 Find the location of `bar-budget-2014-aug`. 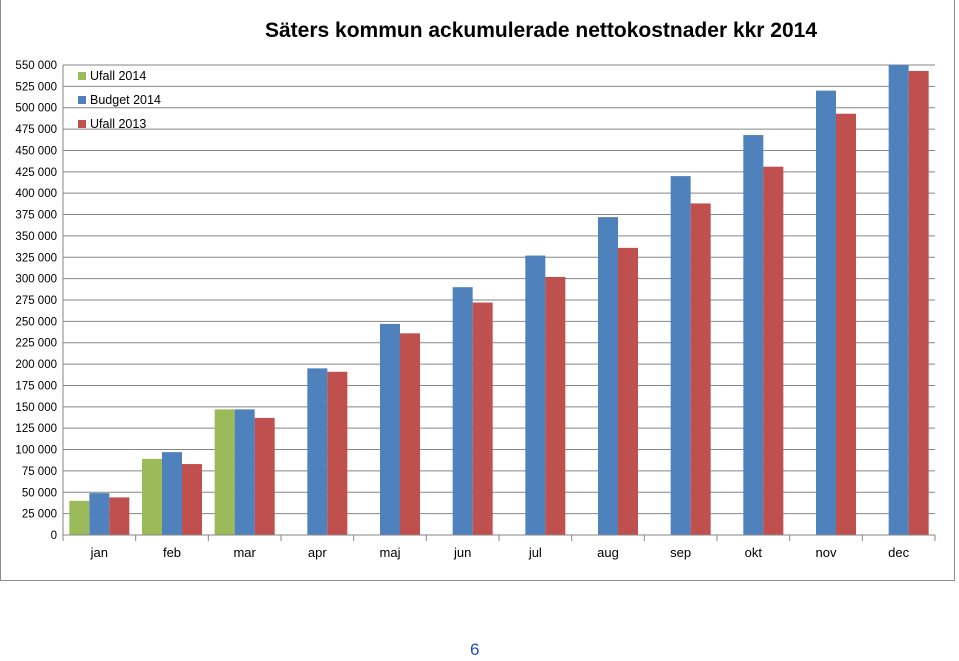

bar-budget-2014-aug is located at coordinates (608, 376).